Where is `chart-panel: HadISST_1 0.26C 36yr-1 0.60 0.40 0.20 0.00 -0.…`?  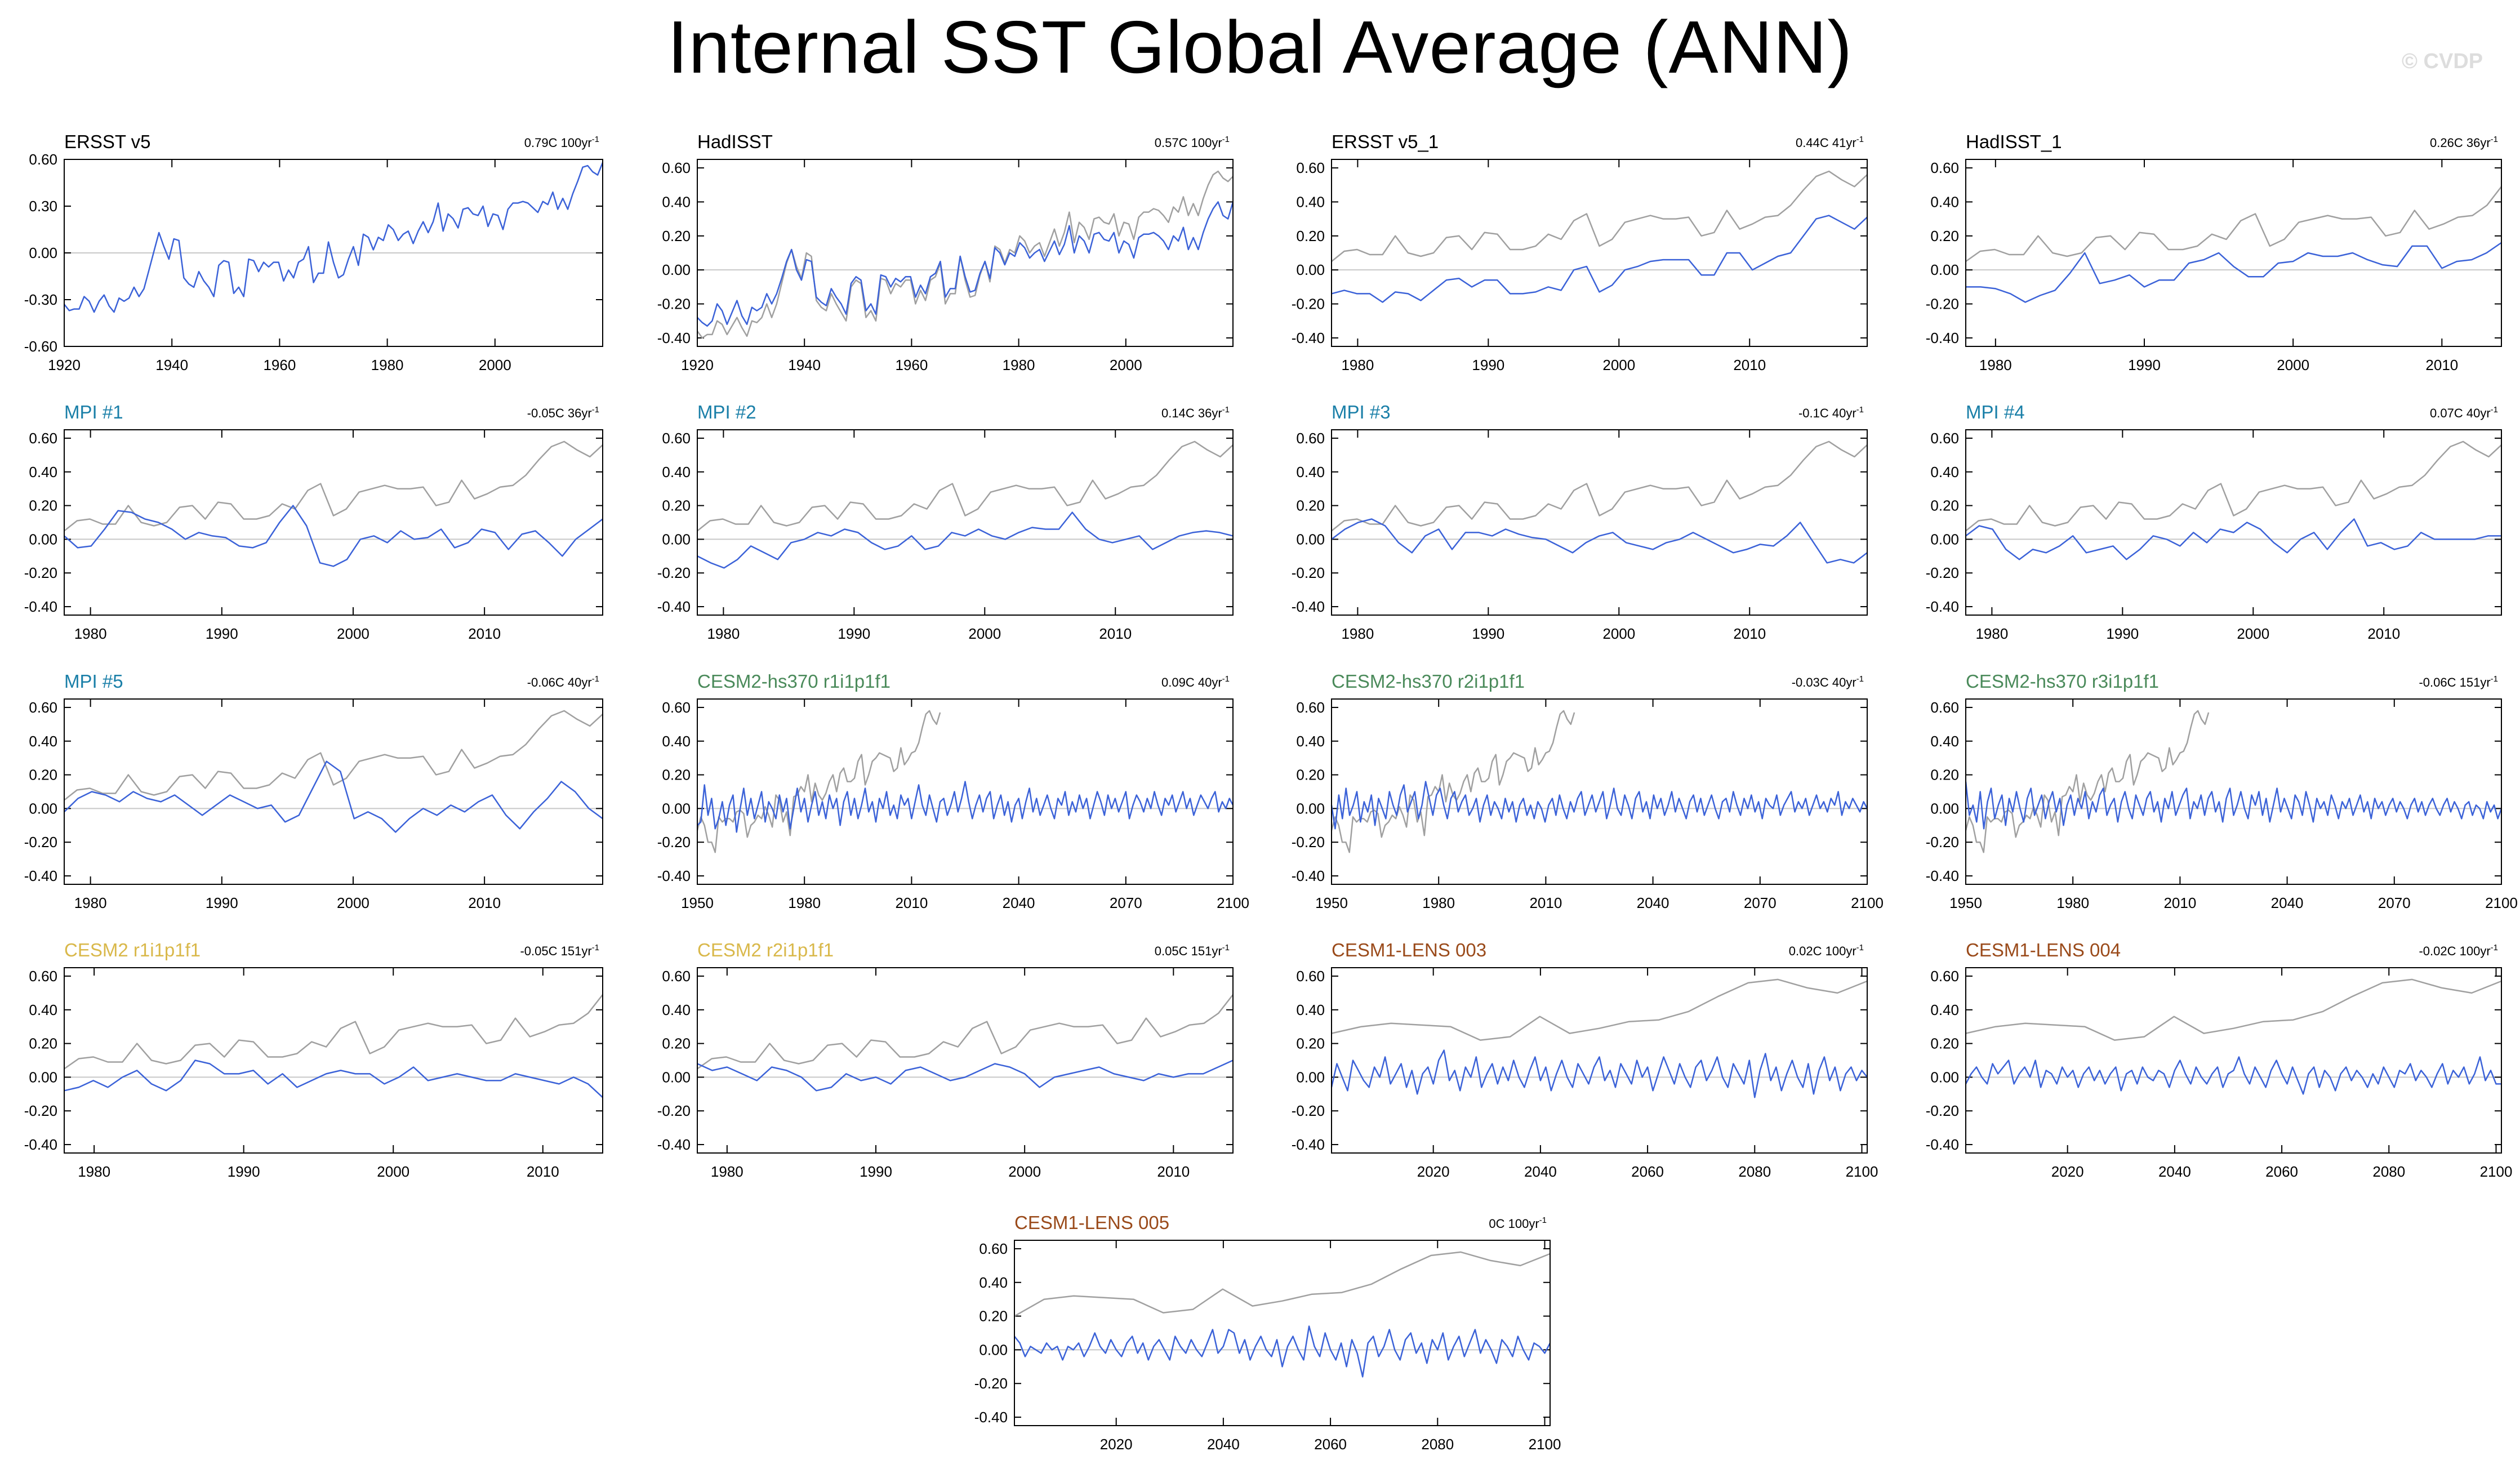 chart-panel: HadISST_1 0.26C 36yr-1 0.60 0.40 0.20 0.00 -0.… is located at coordinates (2214, 252).